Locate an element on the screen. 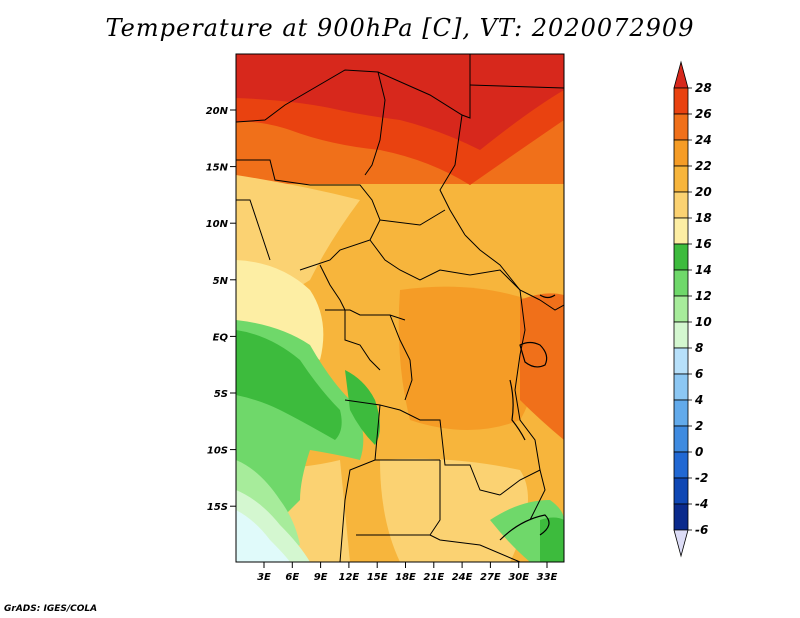 The image size is (800, 618). longitude-axis: 3E 6E 9E 12E 15E 18E 21E 24E 27E 30E 33E is located at coordinates (407, 572).